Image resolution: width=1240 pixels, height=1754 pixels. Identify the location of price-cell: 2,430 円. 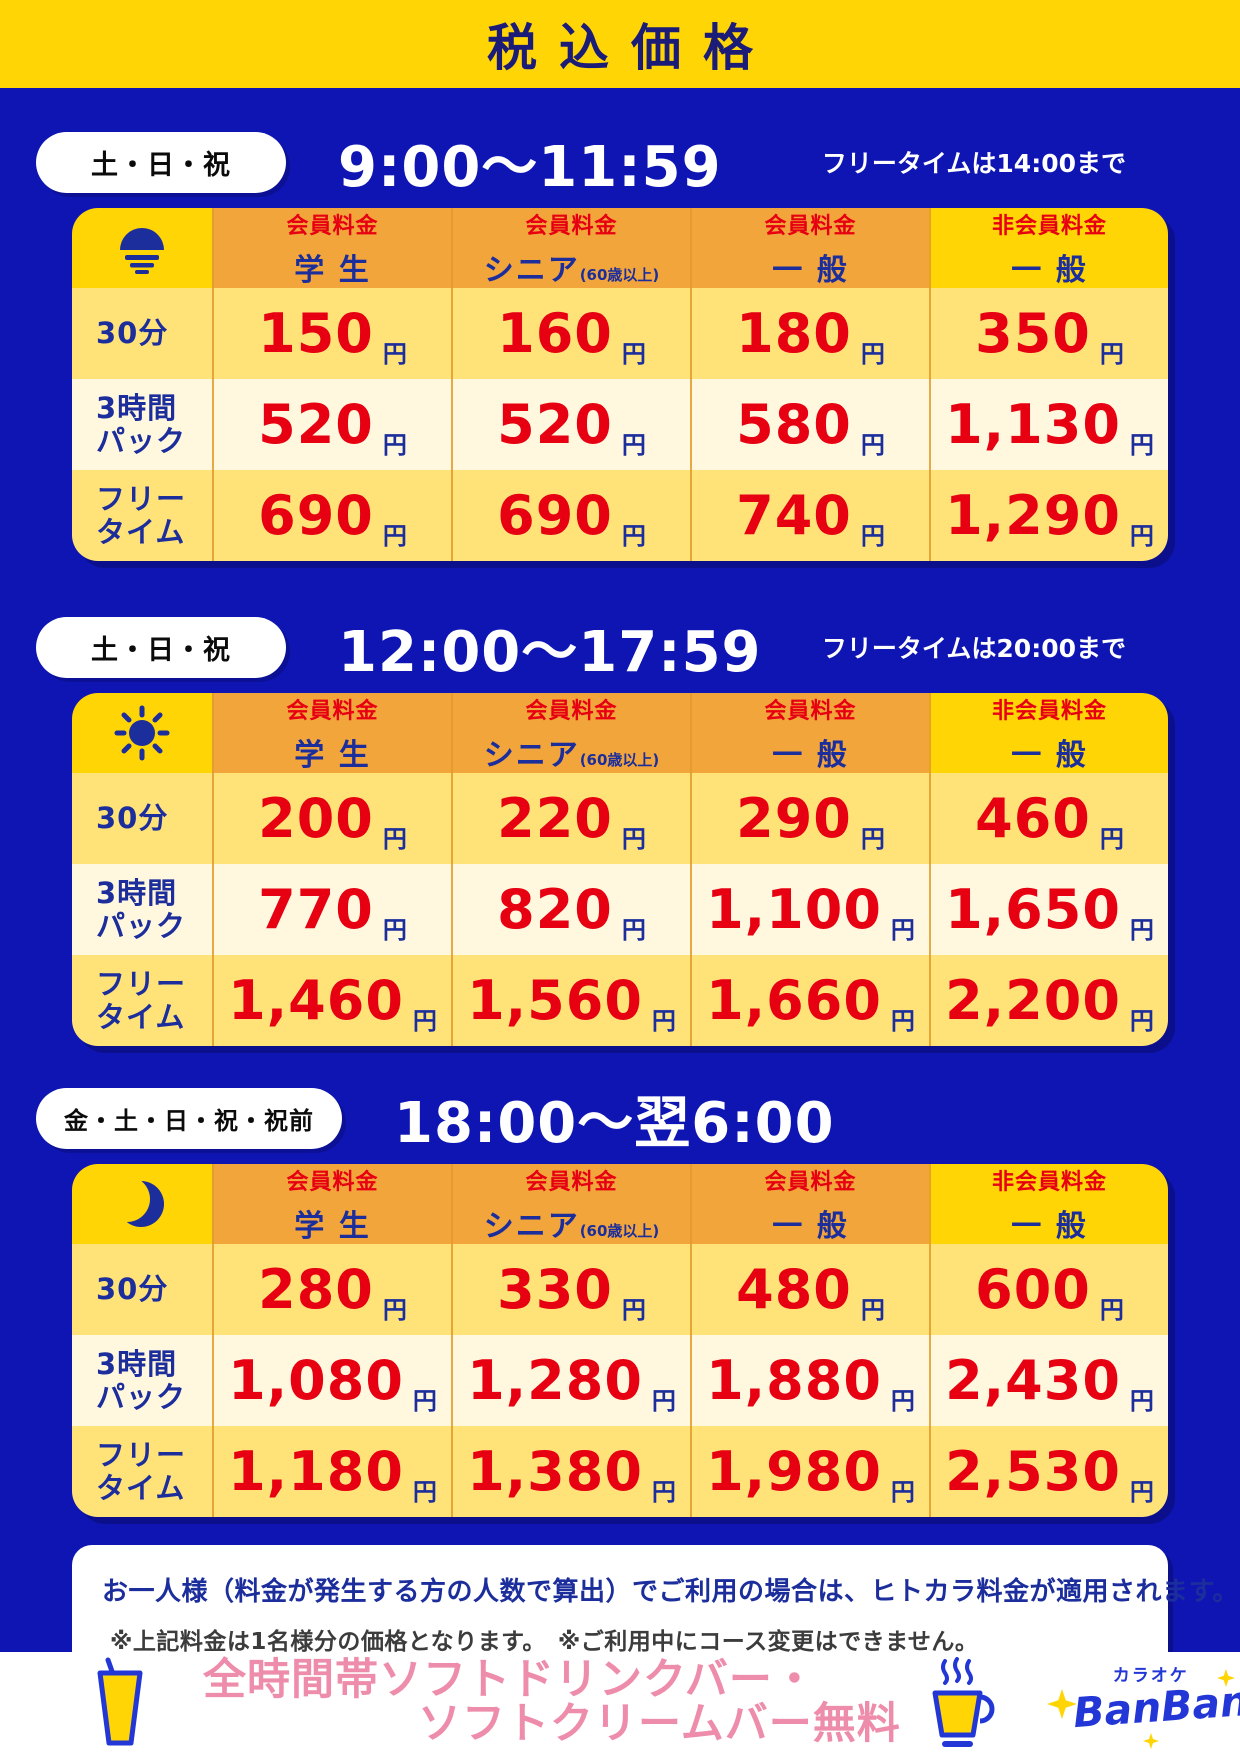
(1048, 1380).